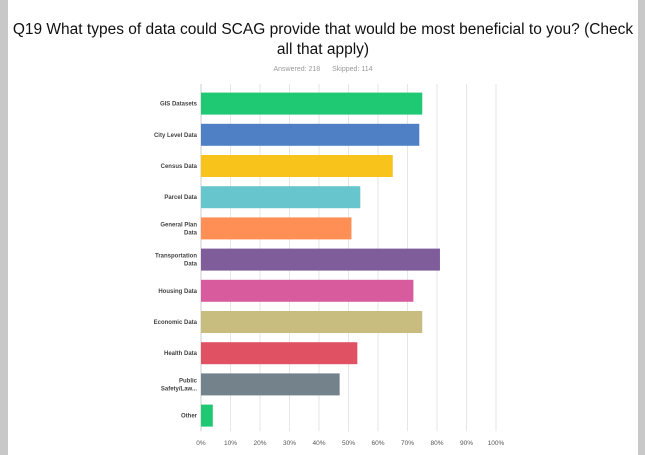  I want to click on x-tick-label: 50%, so click(348, 443).